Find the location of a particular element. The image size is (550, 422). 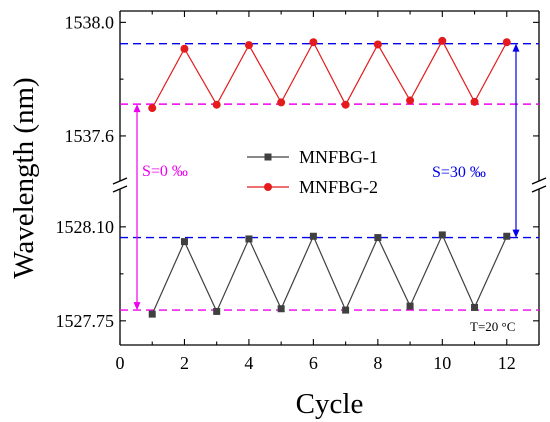

y-tick-label: 1527.75 is located at coordinates (85, 321).